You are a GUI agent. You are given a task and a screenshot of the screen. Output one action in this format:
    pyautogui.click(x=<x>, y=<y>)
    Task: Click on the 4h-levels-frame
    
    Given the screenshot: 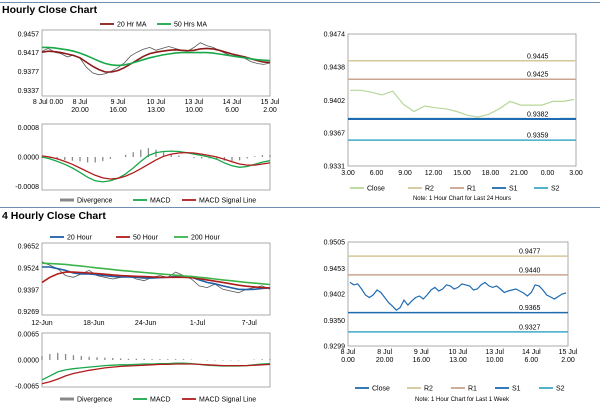 What is the action you would take?
    pyautogui.click(x=458, y=294)
    